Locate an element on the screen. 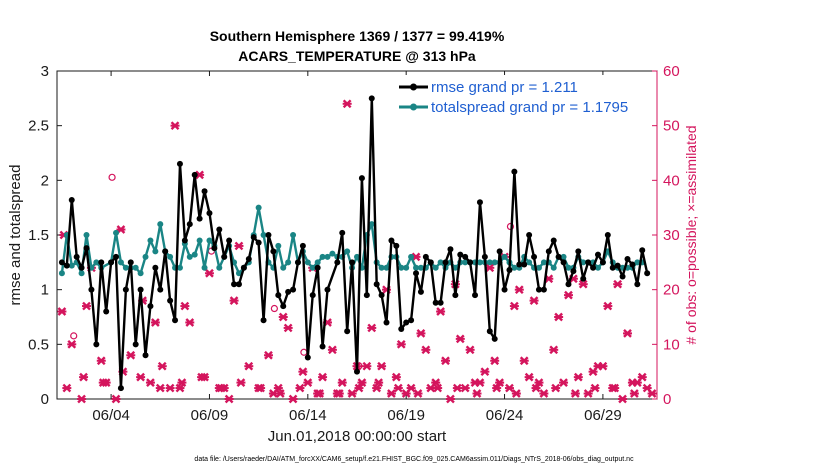 This screenshot has height=470, width=830. y-axis-label-right: # of obs: o=possible; ×=assimilated is located at coordinates (691, 234).